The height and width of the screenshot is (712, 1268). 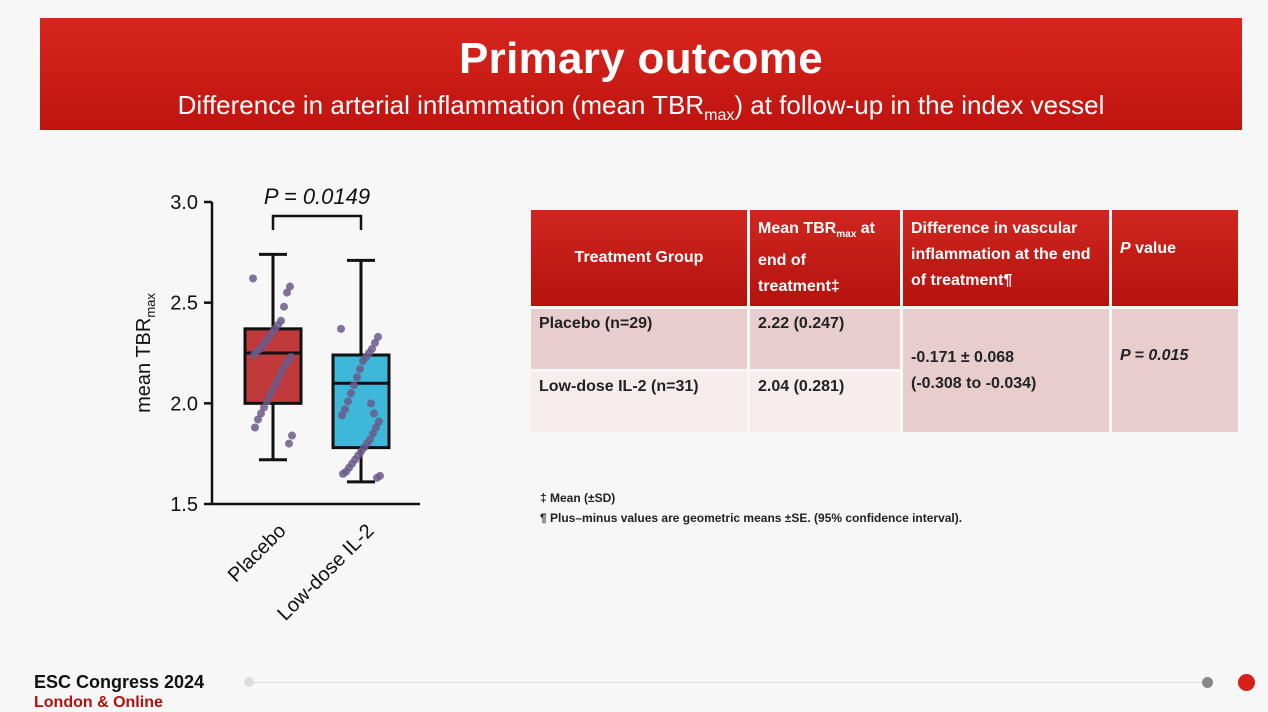 I want to click on progress-dot-current, so click(x=1246, y=682).